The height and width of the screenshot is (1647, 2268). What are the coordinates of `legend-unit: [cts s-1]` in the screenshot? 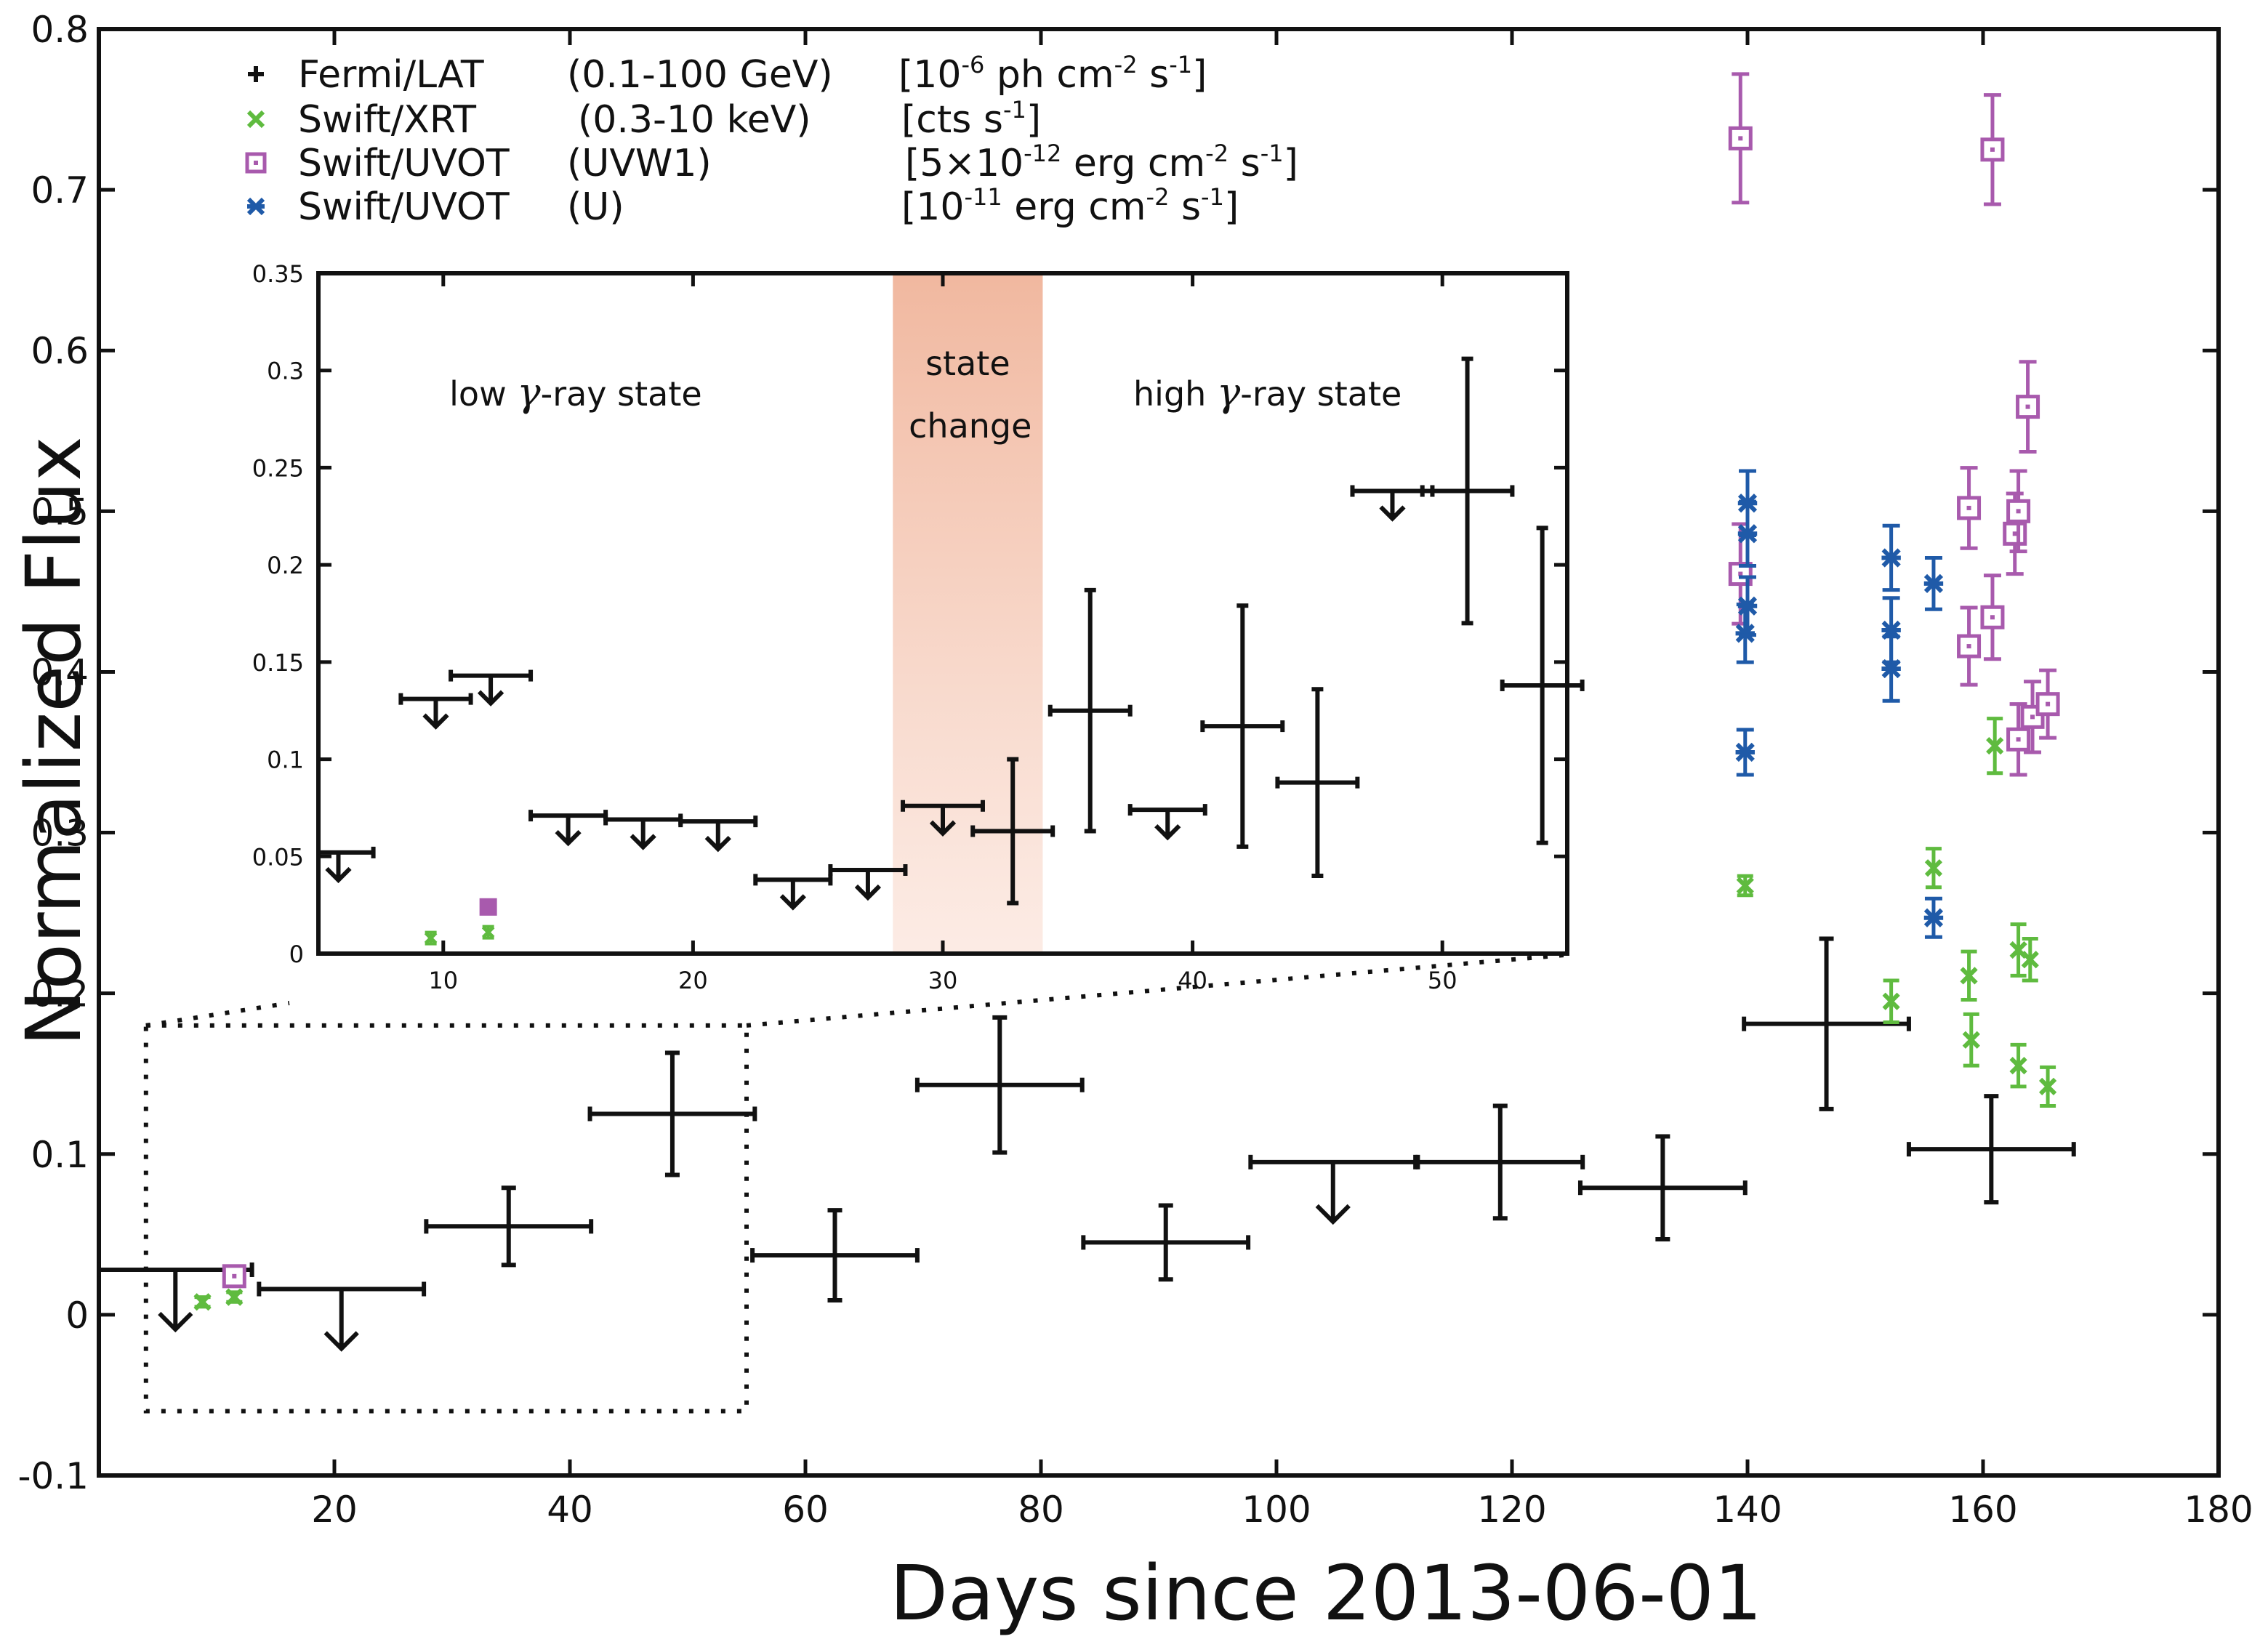 It's located at (971, 119).